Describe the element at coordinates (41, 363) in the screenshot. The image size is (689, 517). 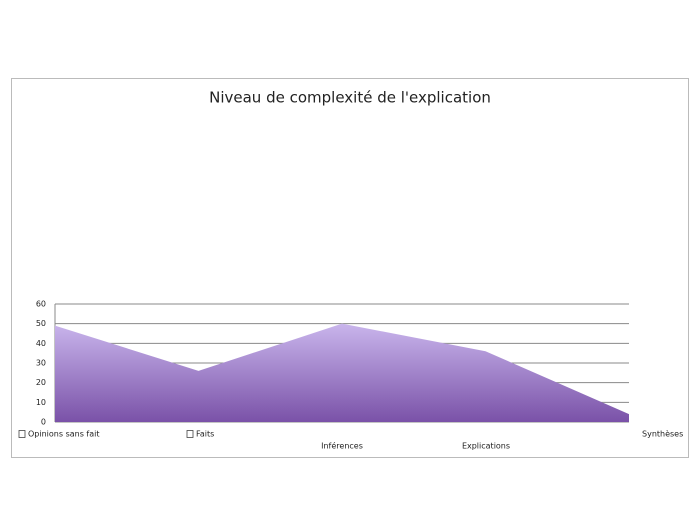
I see `y-tick-label: 30` at that location.